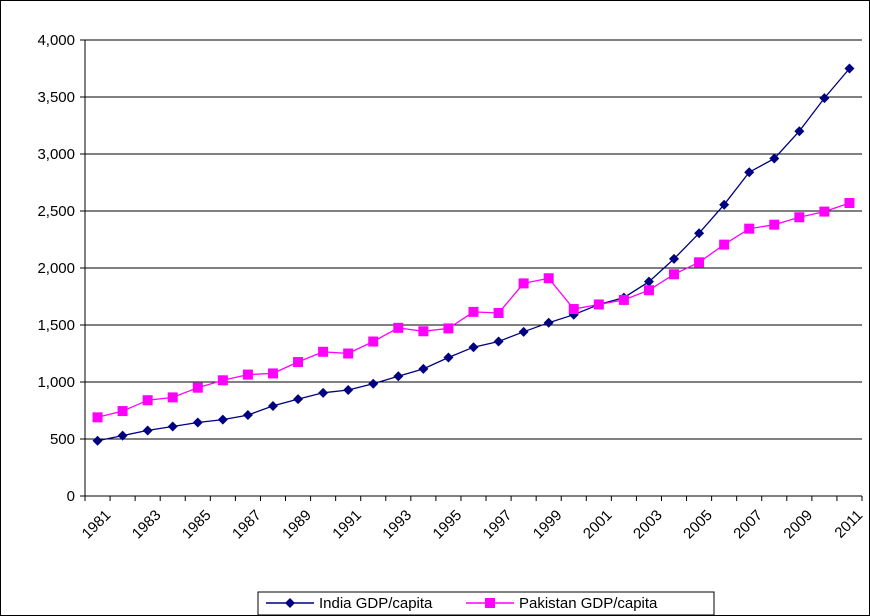 The image size is (870, 616). What do you see at coordinates (397, 525) in the screenshot?
I see `x-tick-label: 1993` at bounding box center [397, 525].